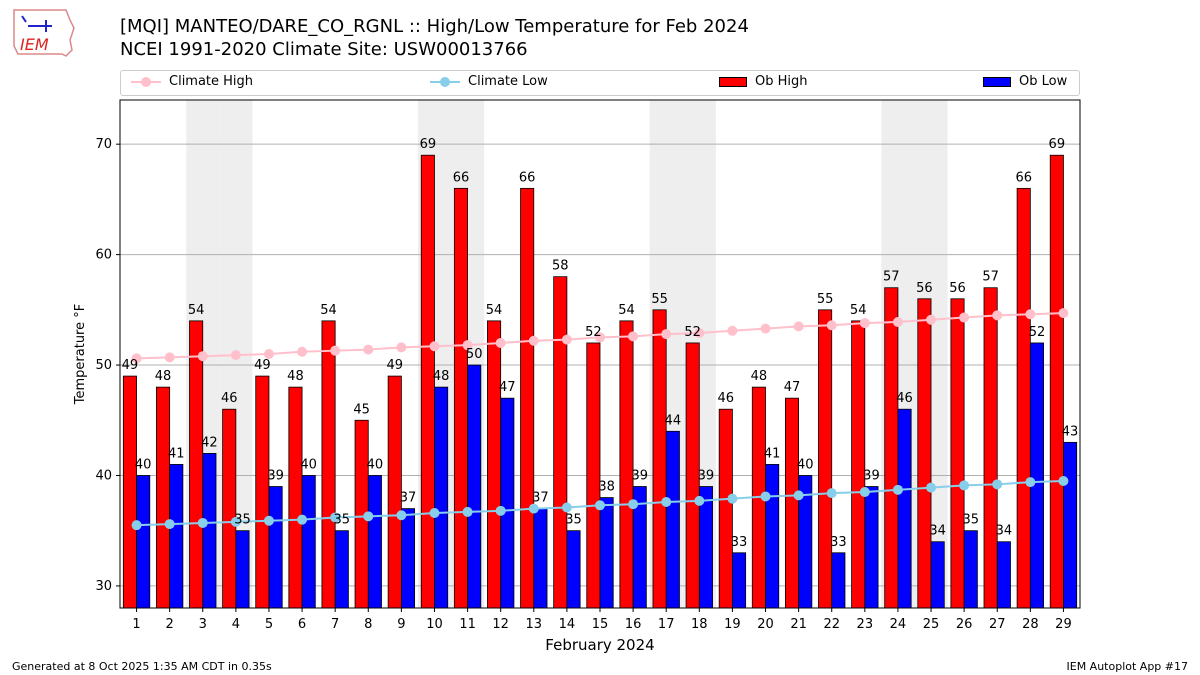 This screenshot has height=675, width=1200. I want to click on x-tick-label: 28, so click(1030, 624).